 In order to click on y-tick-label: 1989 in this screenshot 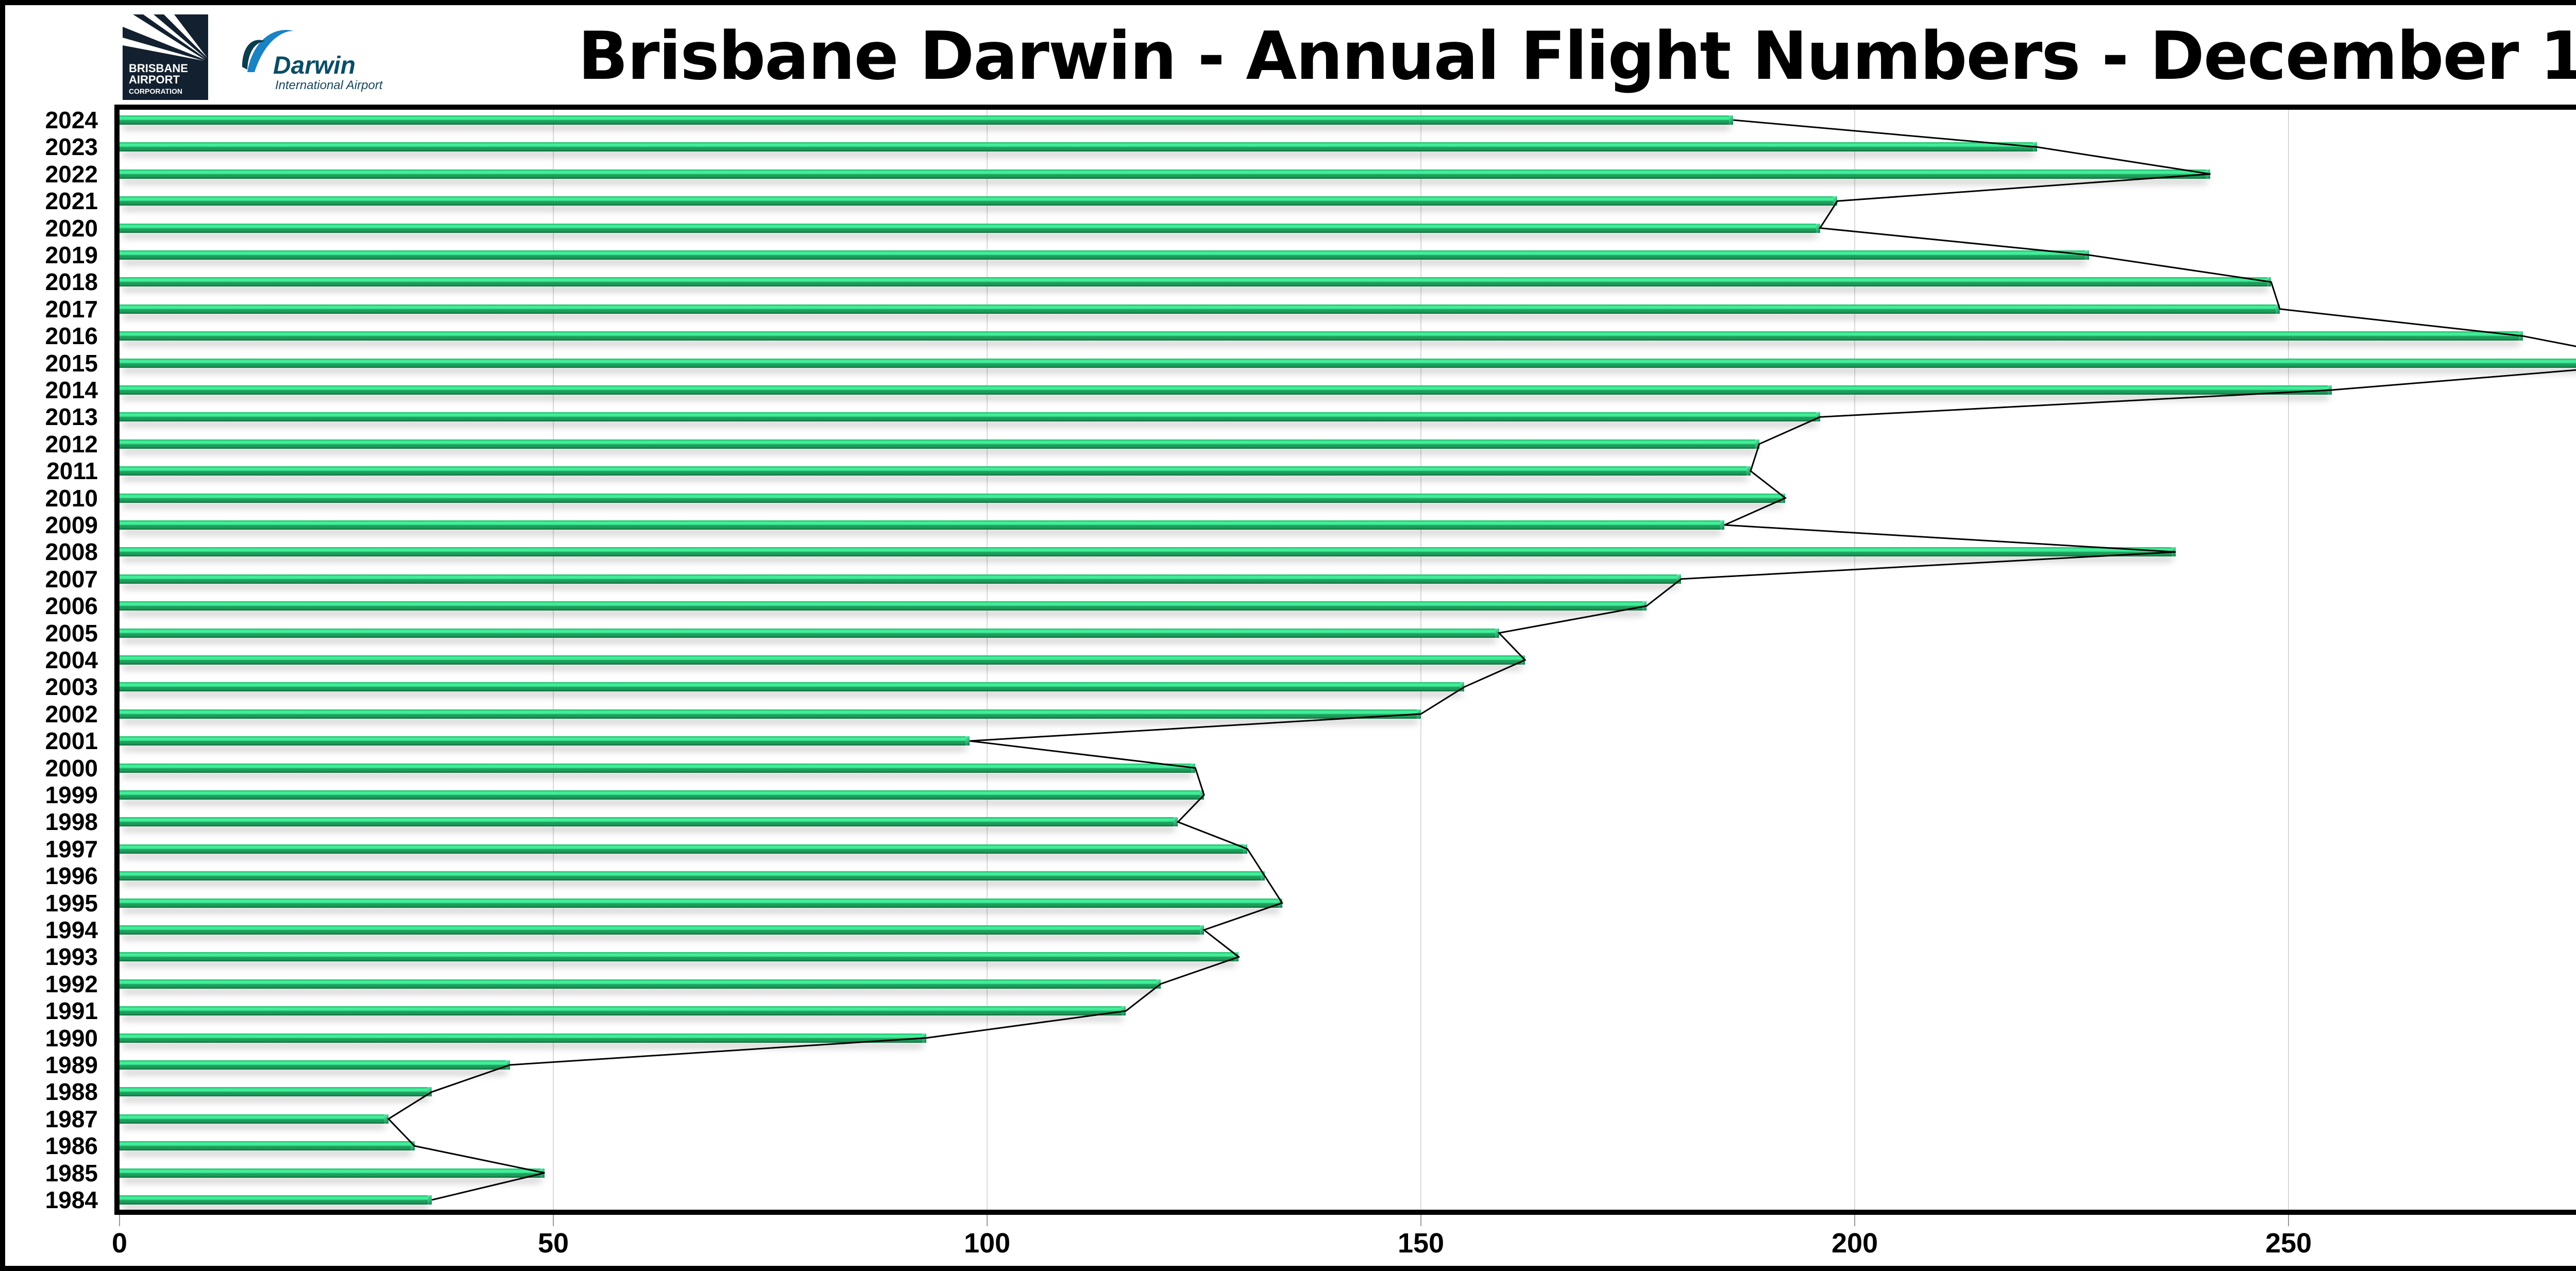, I will do `click(71, 1065)`.